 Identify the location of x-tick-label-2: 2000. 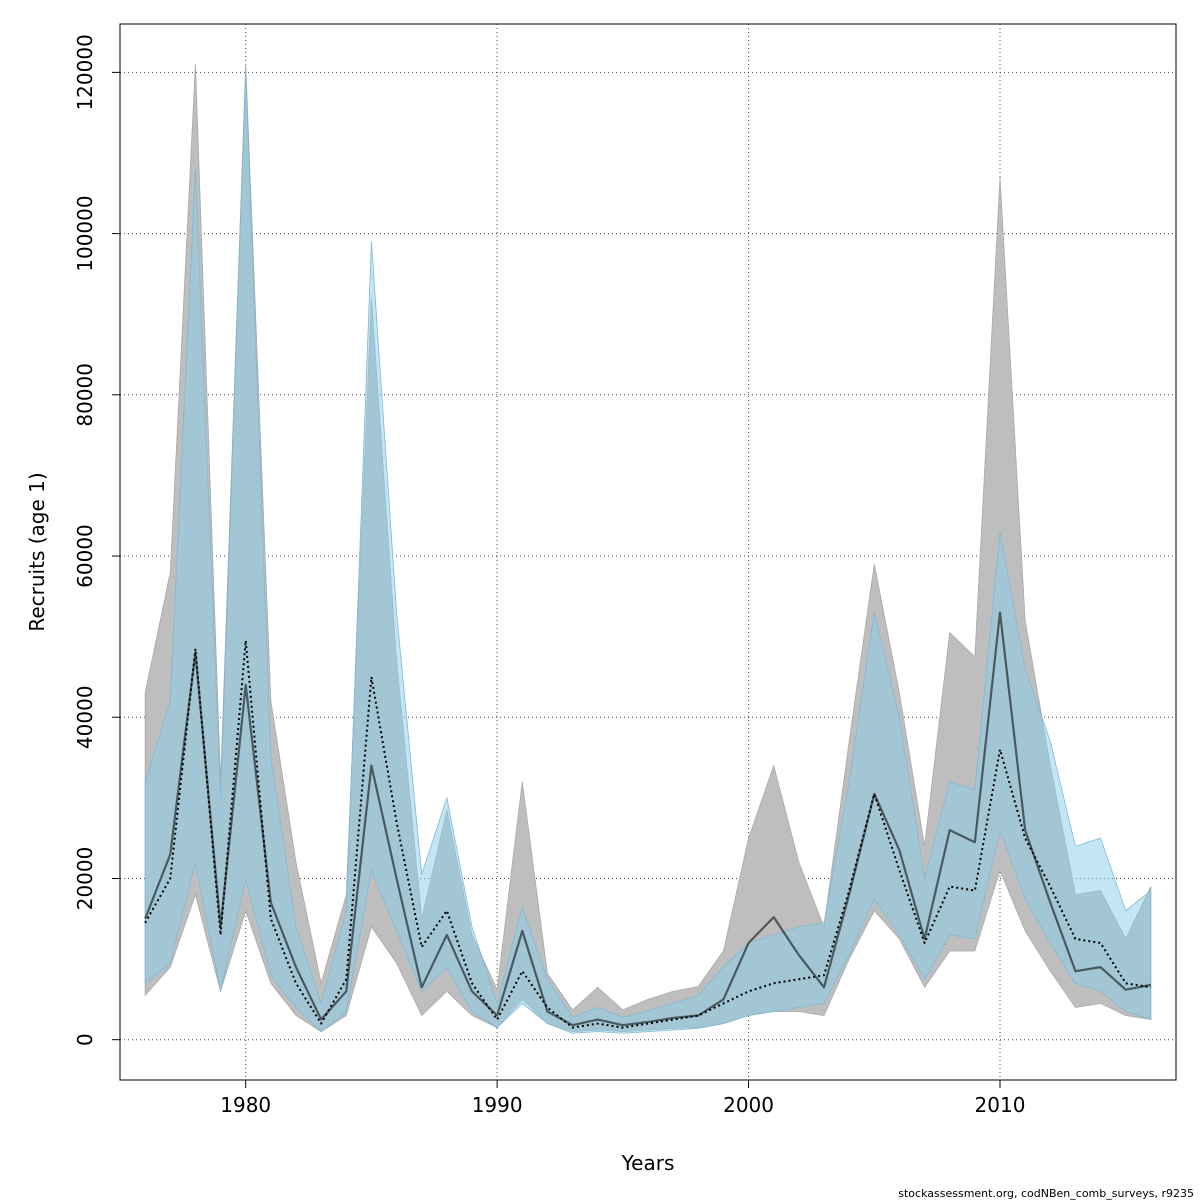
(748, 1105).